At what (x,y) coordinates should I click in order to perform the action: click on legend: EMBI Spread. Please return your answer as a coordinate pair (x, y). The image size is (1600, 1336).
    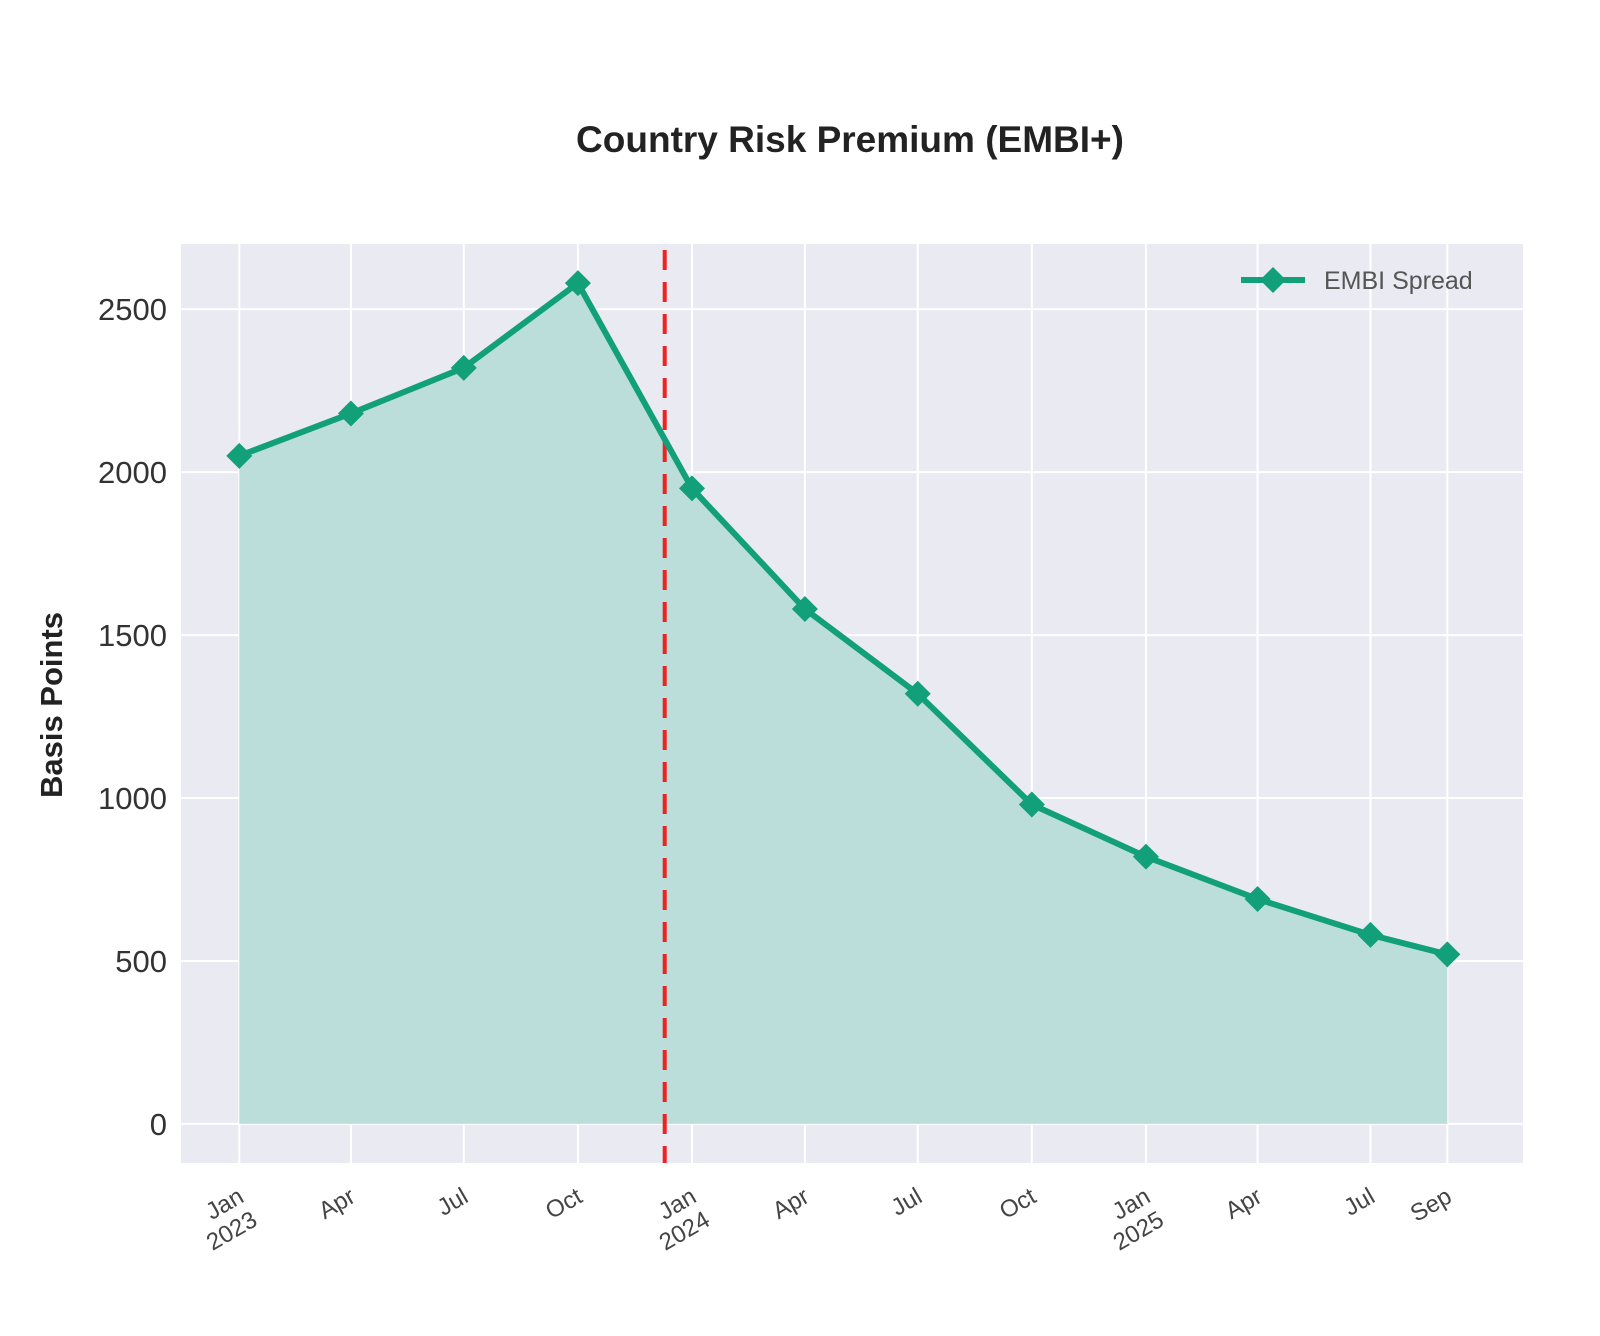
    Looking at the image, I should click on (1357, 281).